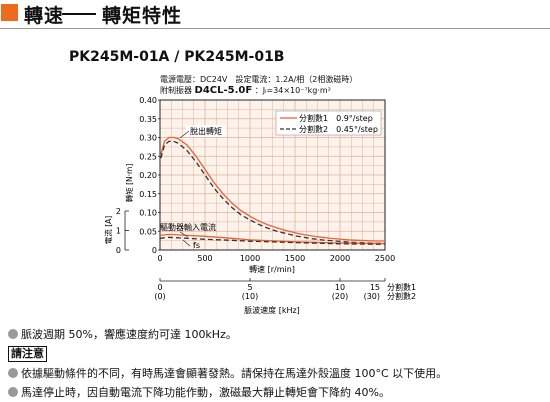  I want to click on current-tick-label: 1, so click(118, 231).